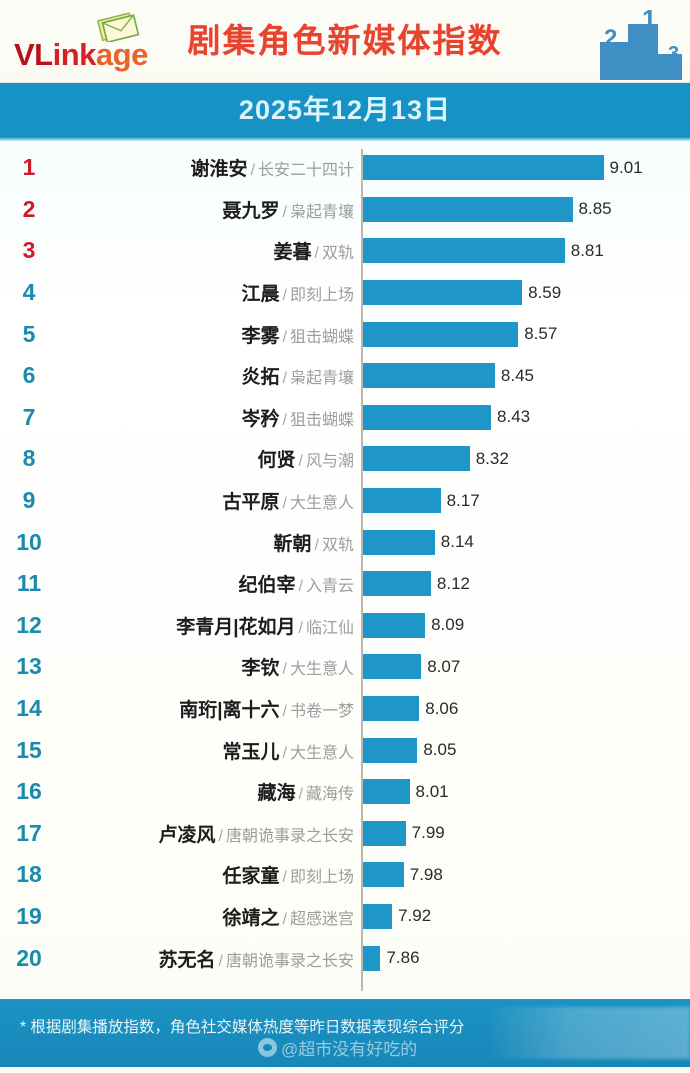 The height and width of the screenshot is (1073, 690). What do you see at coordinates (242, 1027) in the screenshot?
I see `footnote-text: * 根据剧集播放指数，角色社交媒体热度等昨日数据表现综合评分` at bounding box center [242, 1027].